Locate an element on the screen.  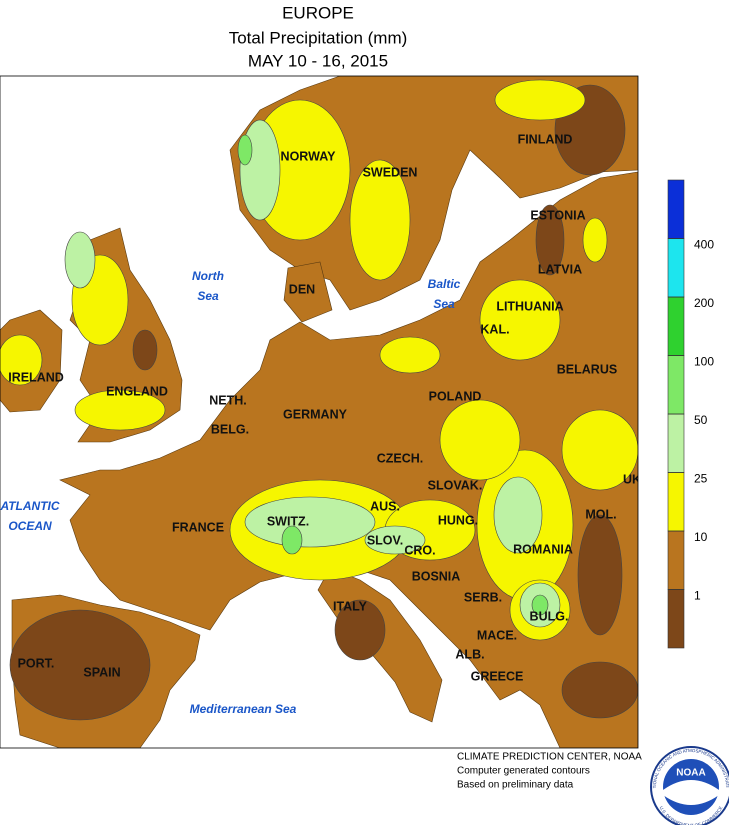
credit: Computer generated contours is located at coordinates (523, 771).